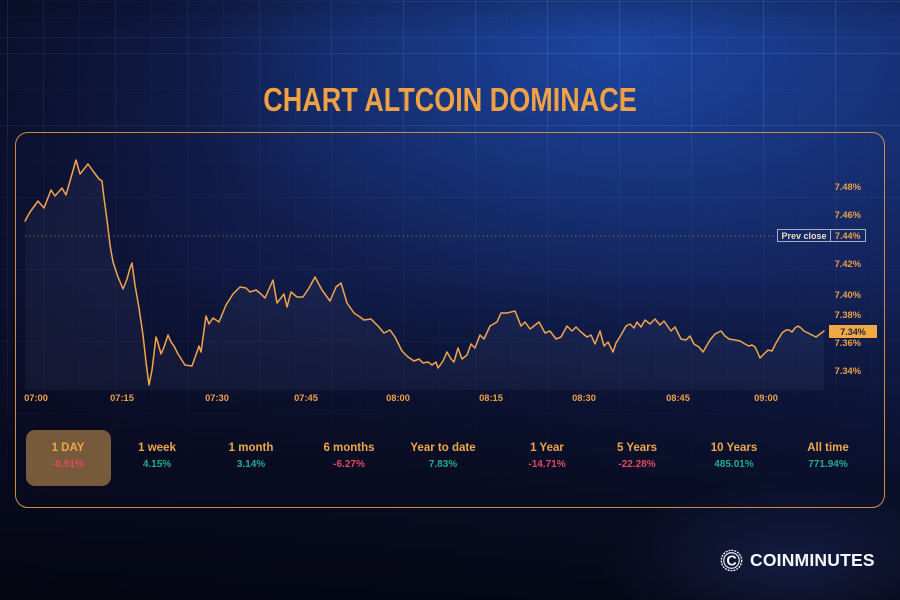  Describe the element at coordinates (731, 562) in the screenshot. I see `svg-text: C` at that location.